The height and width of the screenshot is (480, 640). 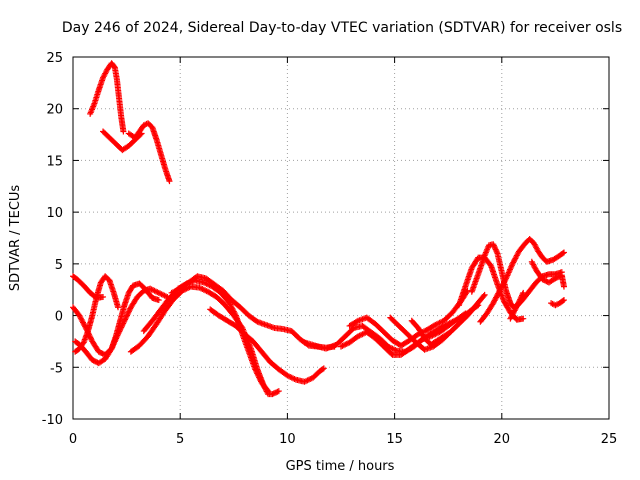 What do you see at coordinates (394, 439) in the screenshot?
I see `x-tick-label: 15` at bounding box center [394, 439].